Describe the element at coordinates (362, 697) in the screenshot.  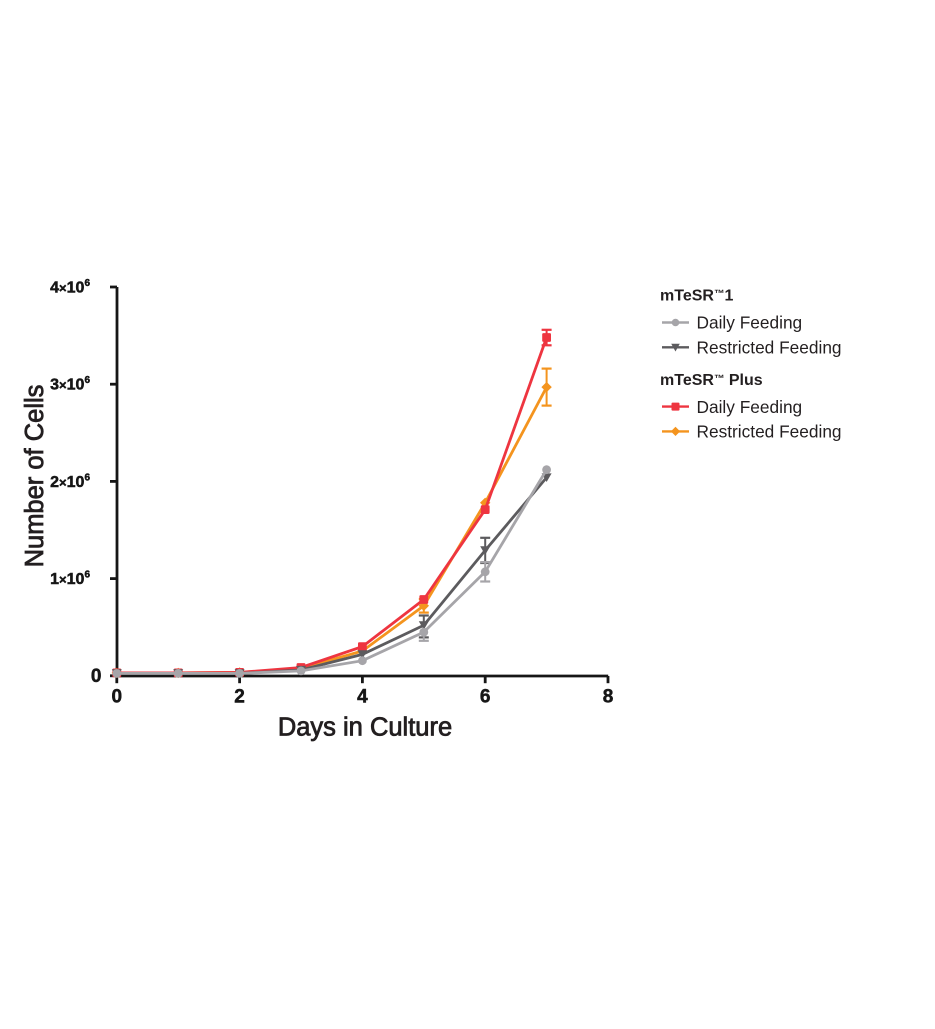
I see `svg-text: 4` at that location.